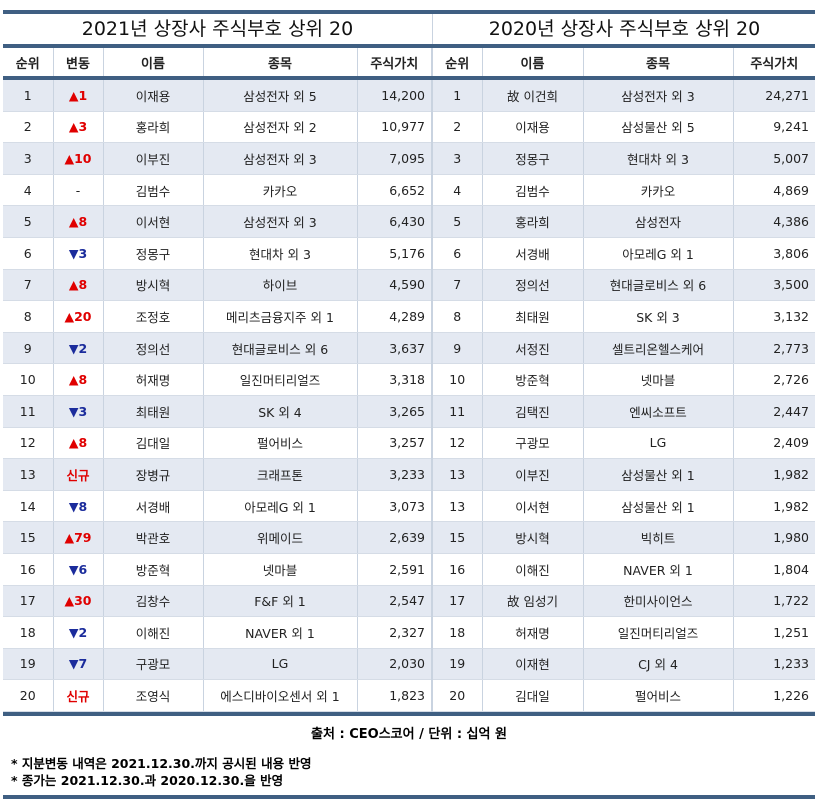 Image resolution: width=819 pixels, height=799 pixels. Describe the element at coordinates (395, 664) in the screenshot. I see `cell-value-2021: 2,030` at that location.